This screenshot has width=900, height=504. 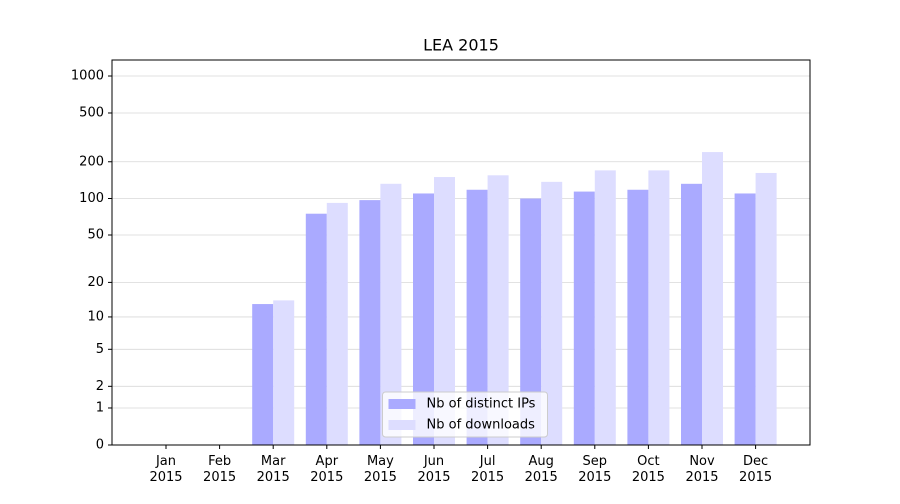 I want to click on x-tick-label: May 2015, so click(x=380, y=469).